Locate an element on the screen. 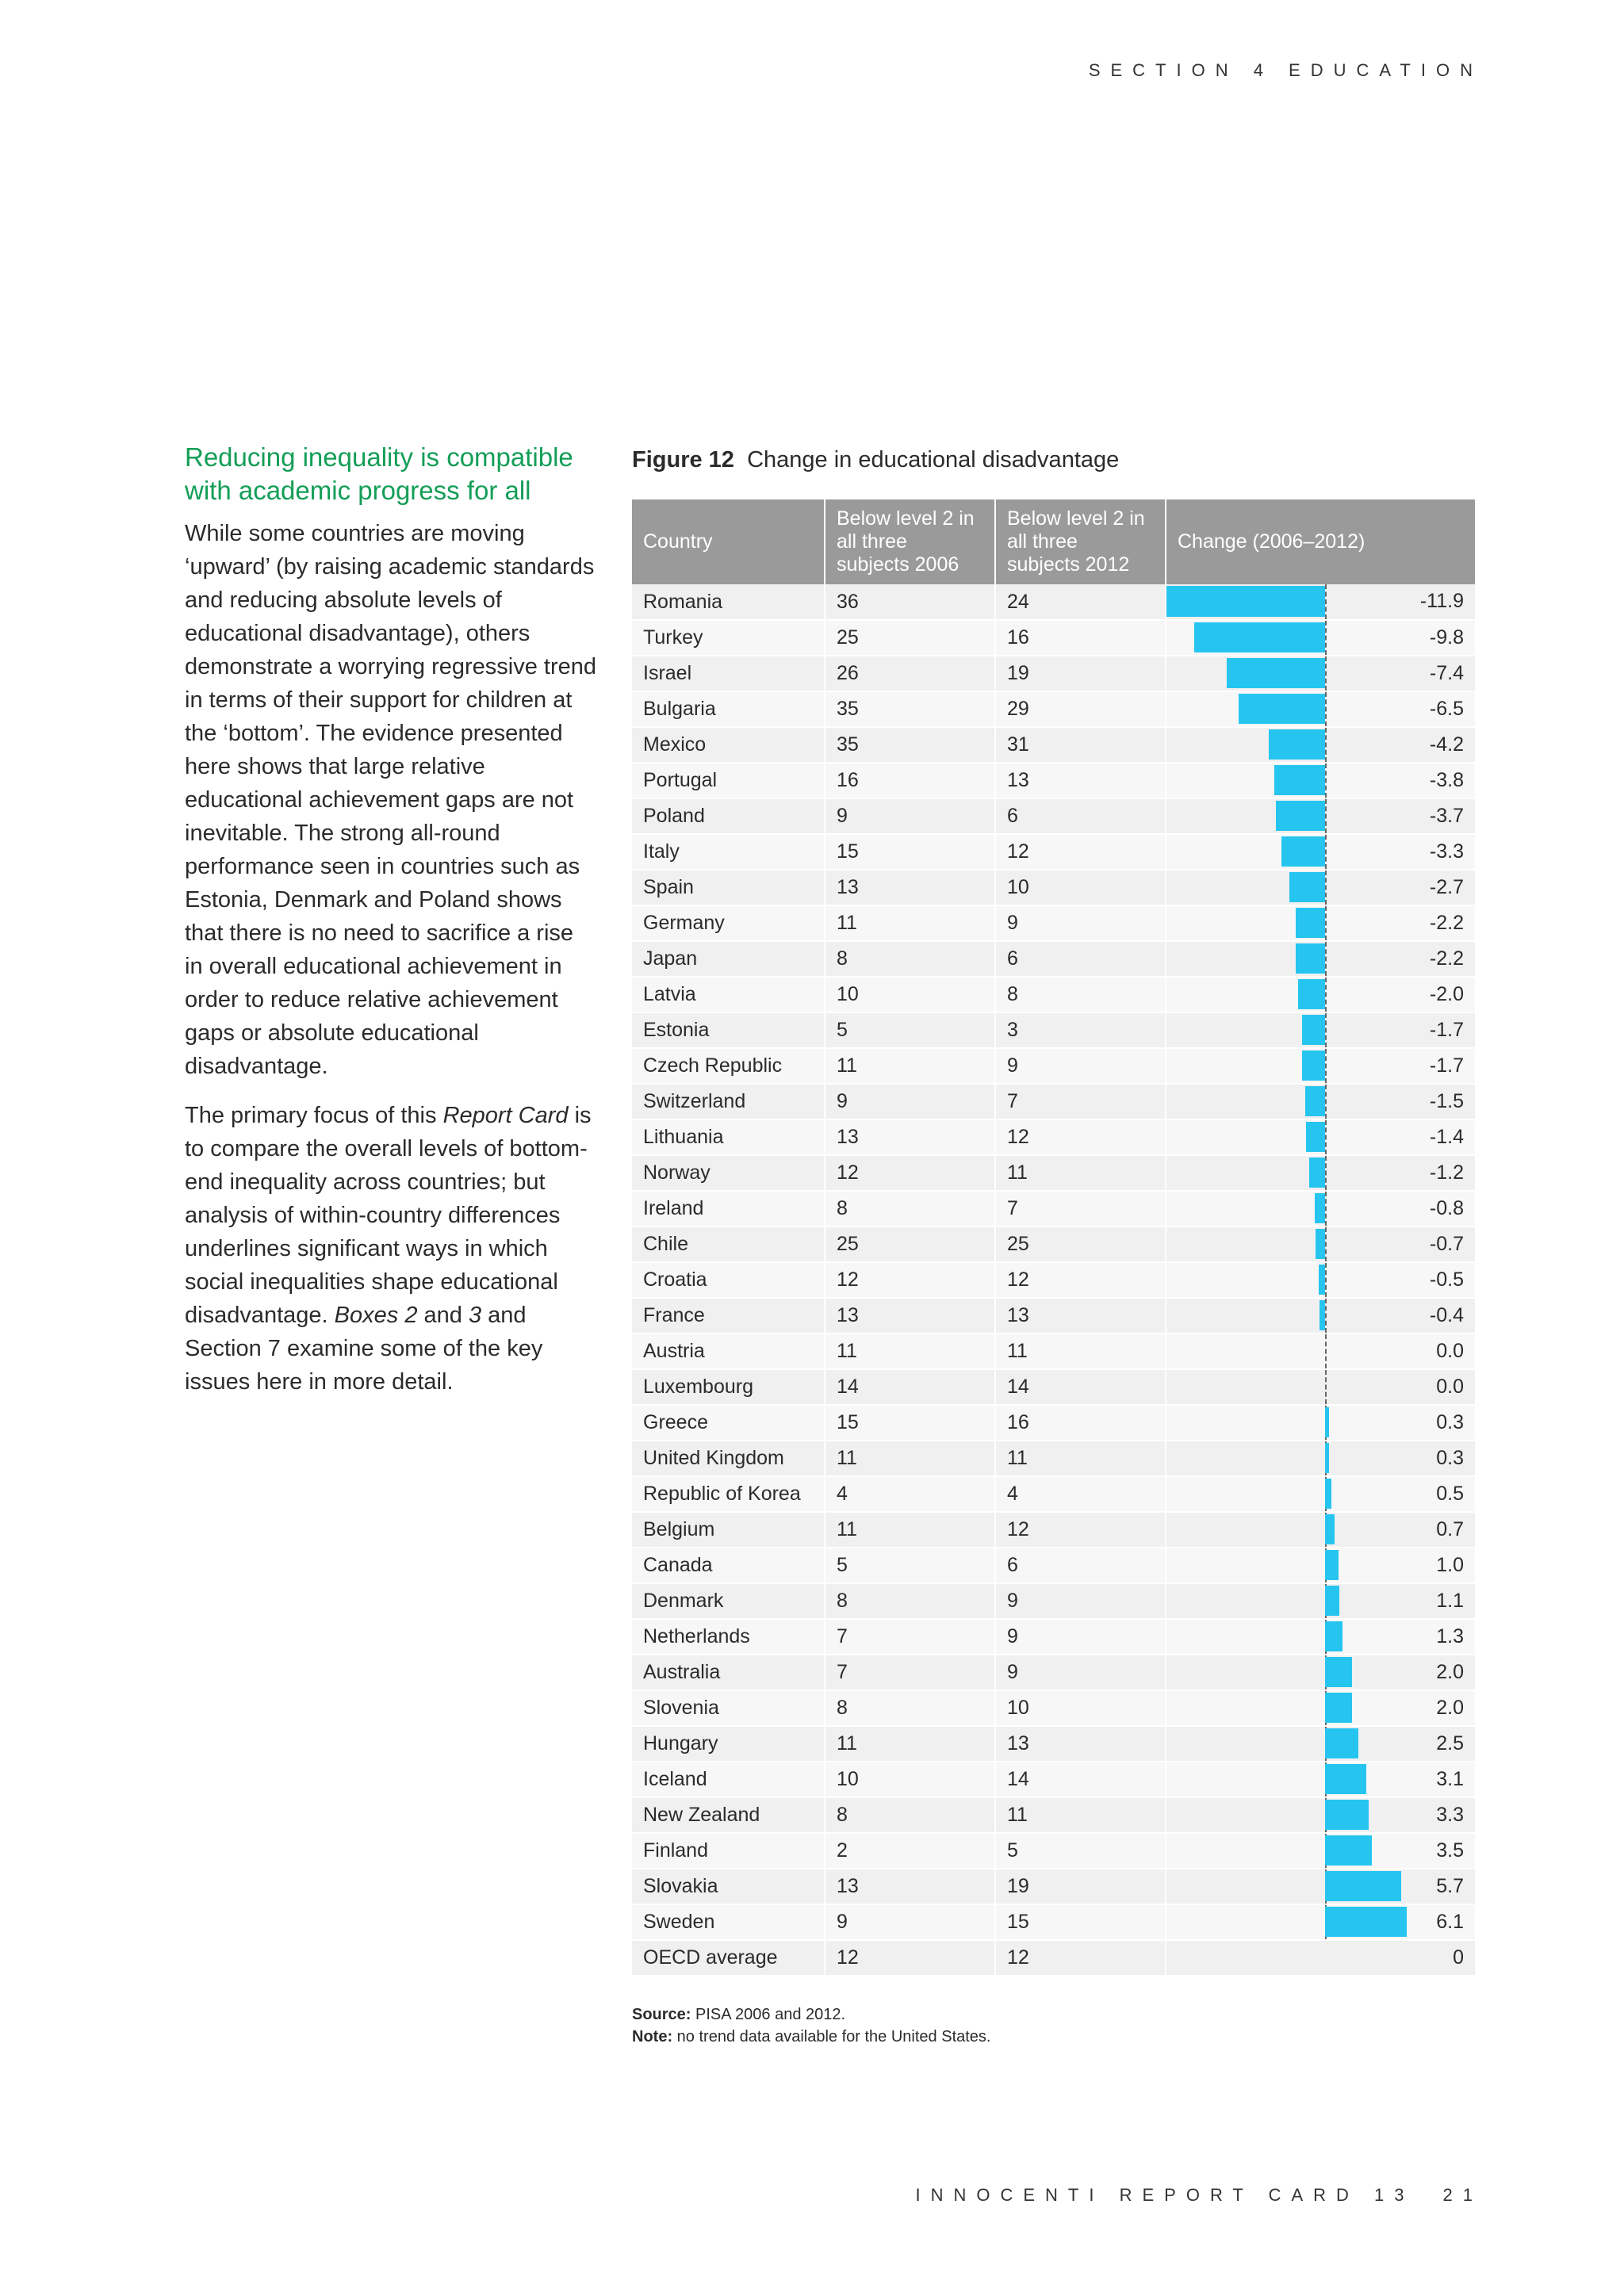 The width and height of the screenshot is (1624, 2296). change-cell: -2.2 is located at coordinates (1320, 960).